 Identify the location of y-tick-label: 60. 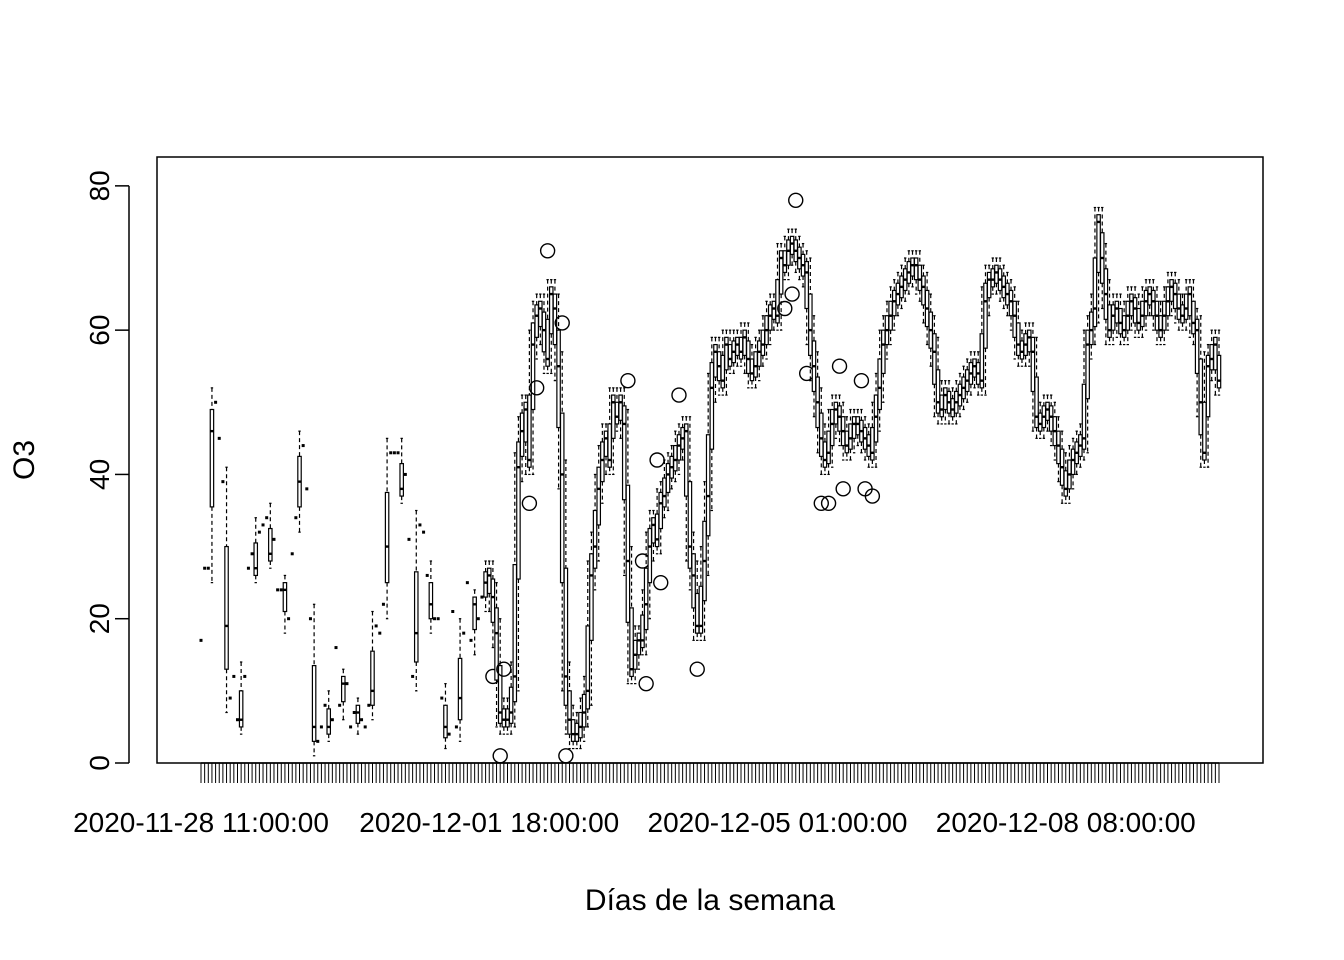
(99, 330).